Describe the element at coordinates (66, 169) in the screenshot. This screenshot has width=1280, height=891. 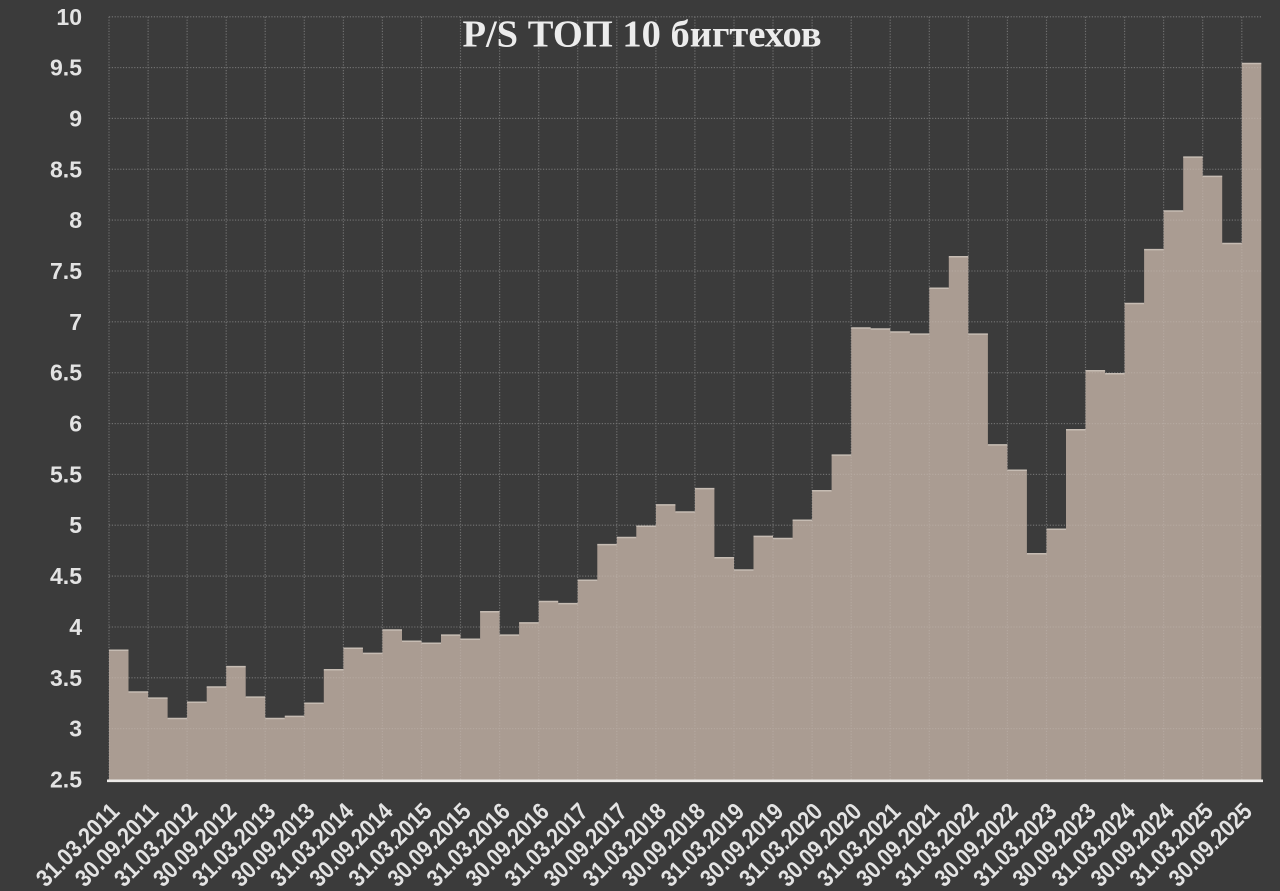
I see `svg-text: 8.5` at that location.